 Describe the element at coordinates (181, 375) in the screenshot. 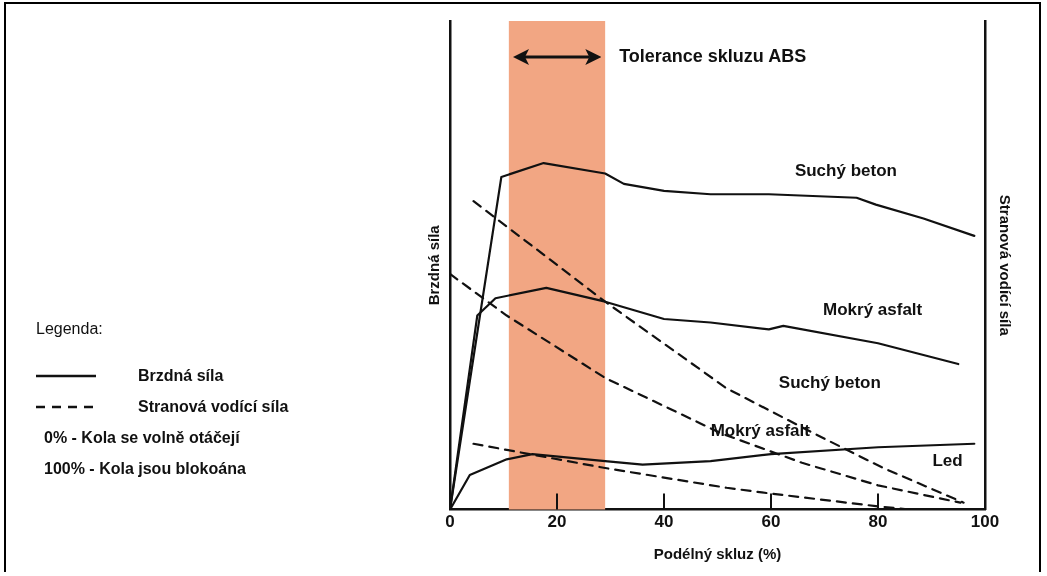

I see `text: Brzdná síla` at that location.